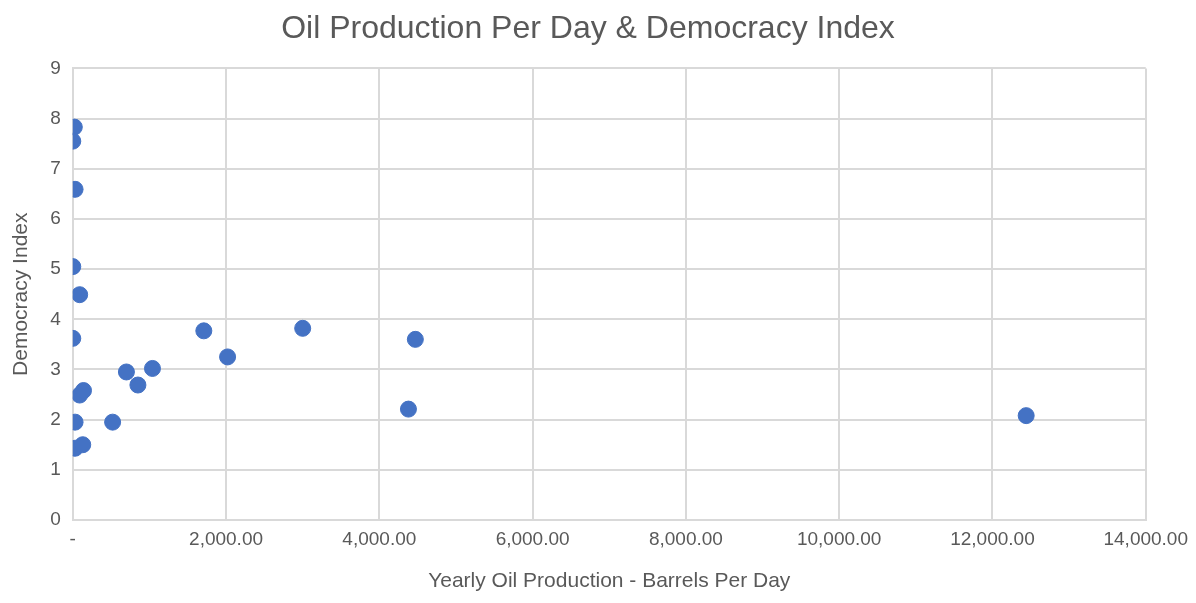 The image size is (1196, 603). What do you see at coordinates (55, 368) in the screenshot?
I see `y-tick-label: 3` at bounding box center [55, 368].